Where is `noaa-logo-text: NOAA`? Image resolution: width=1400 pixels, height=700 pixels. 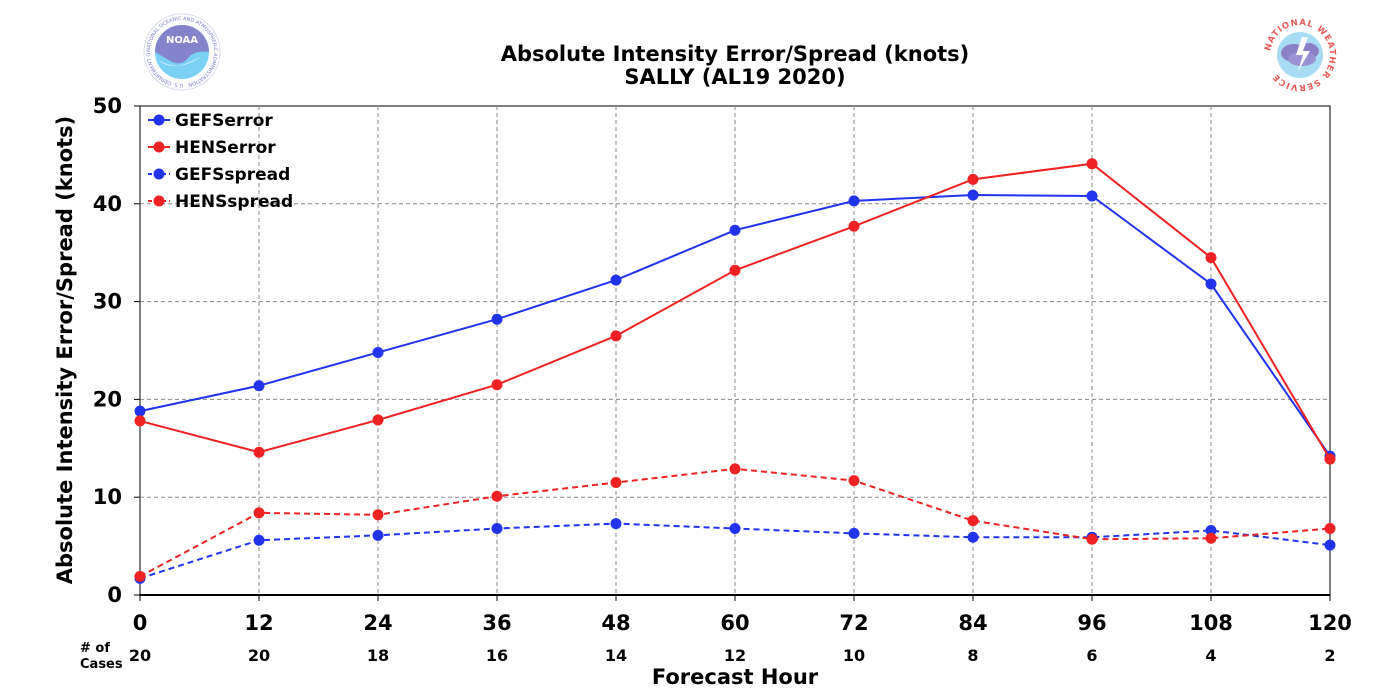 noaa-logo-text: NOAA is located at coordinates (182, 40).